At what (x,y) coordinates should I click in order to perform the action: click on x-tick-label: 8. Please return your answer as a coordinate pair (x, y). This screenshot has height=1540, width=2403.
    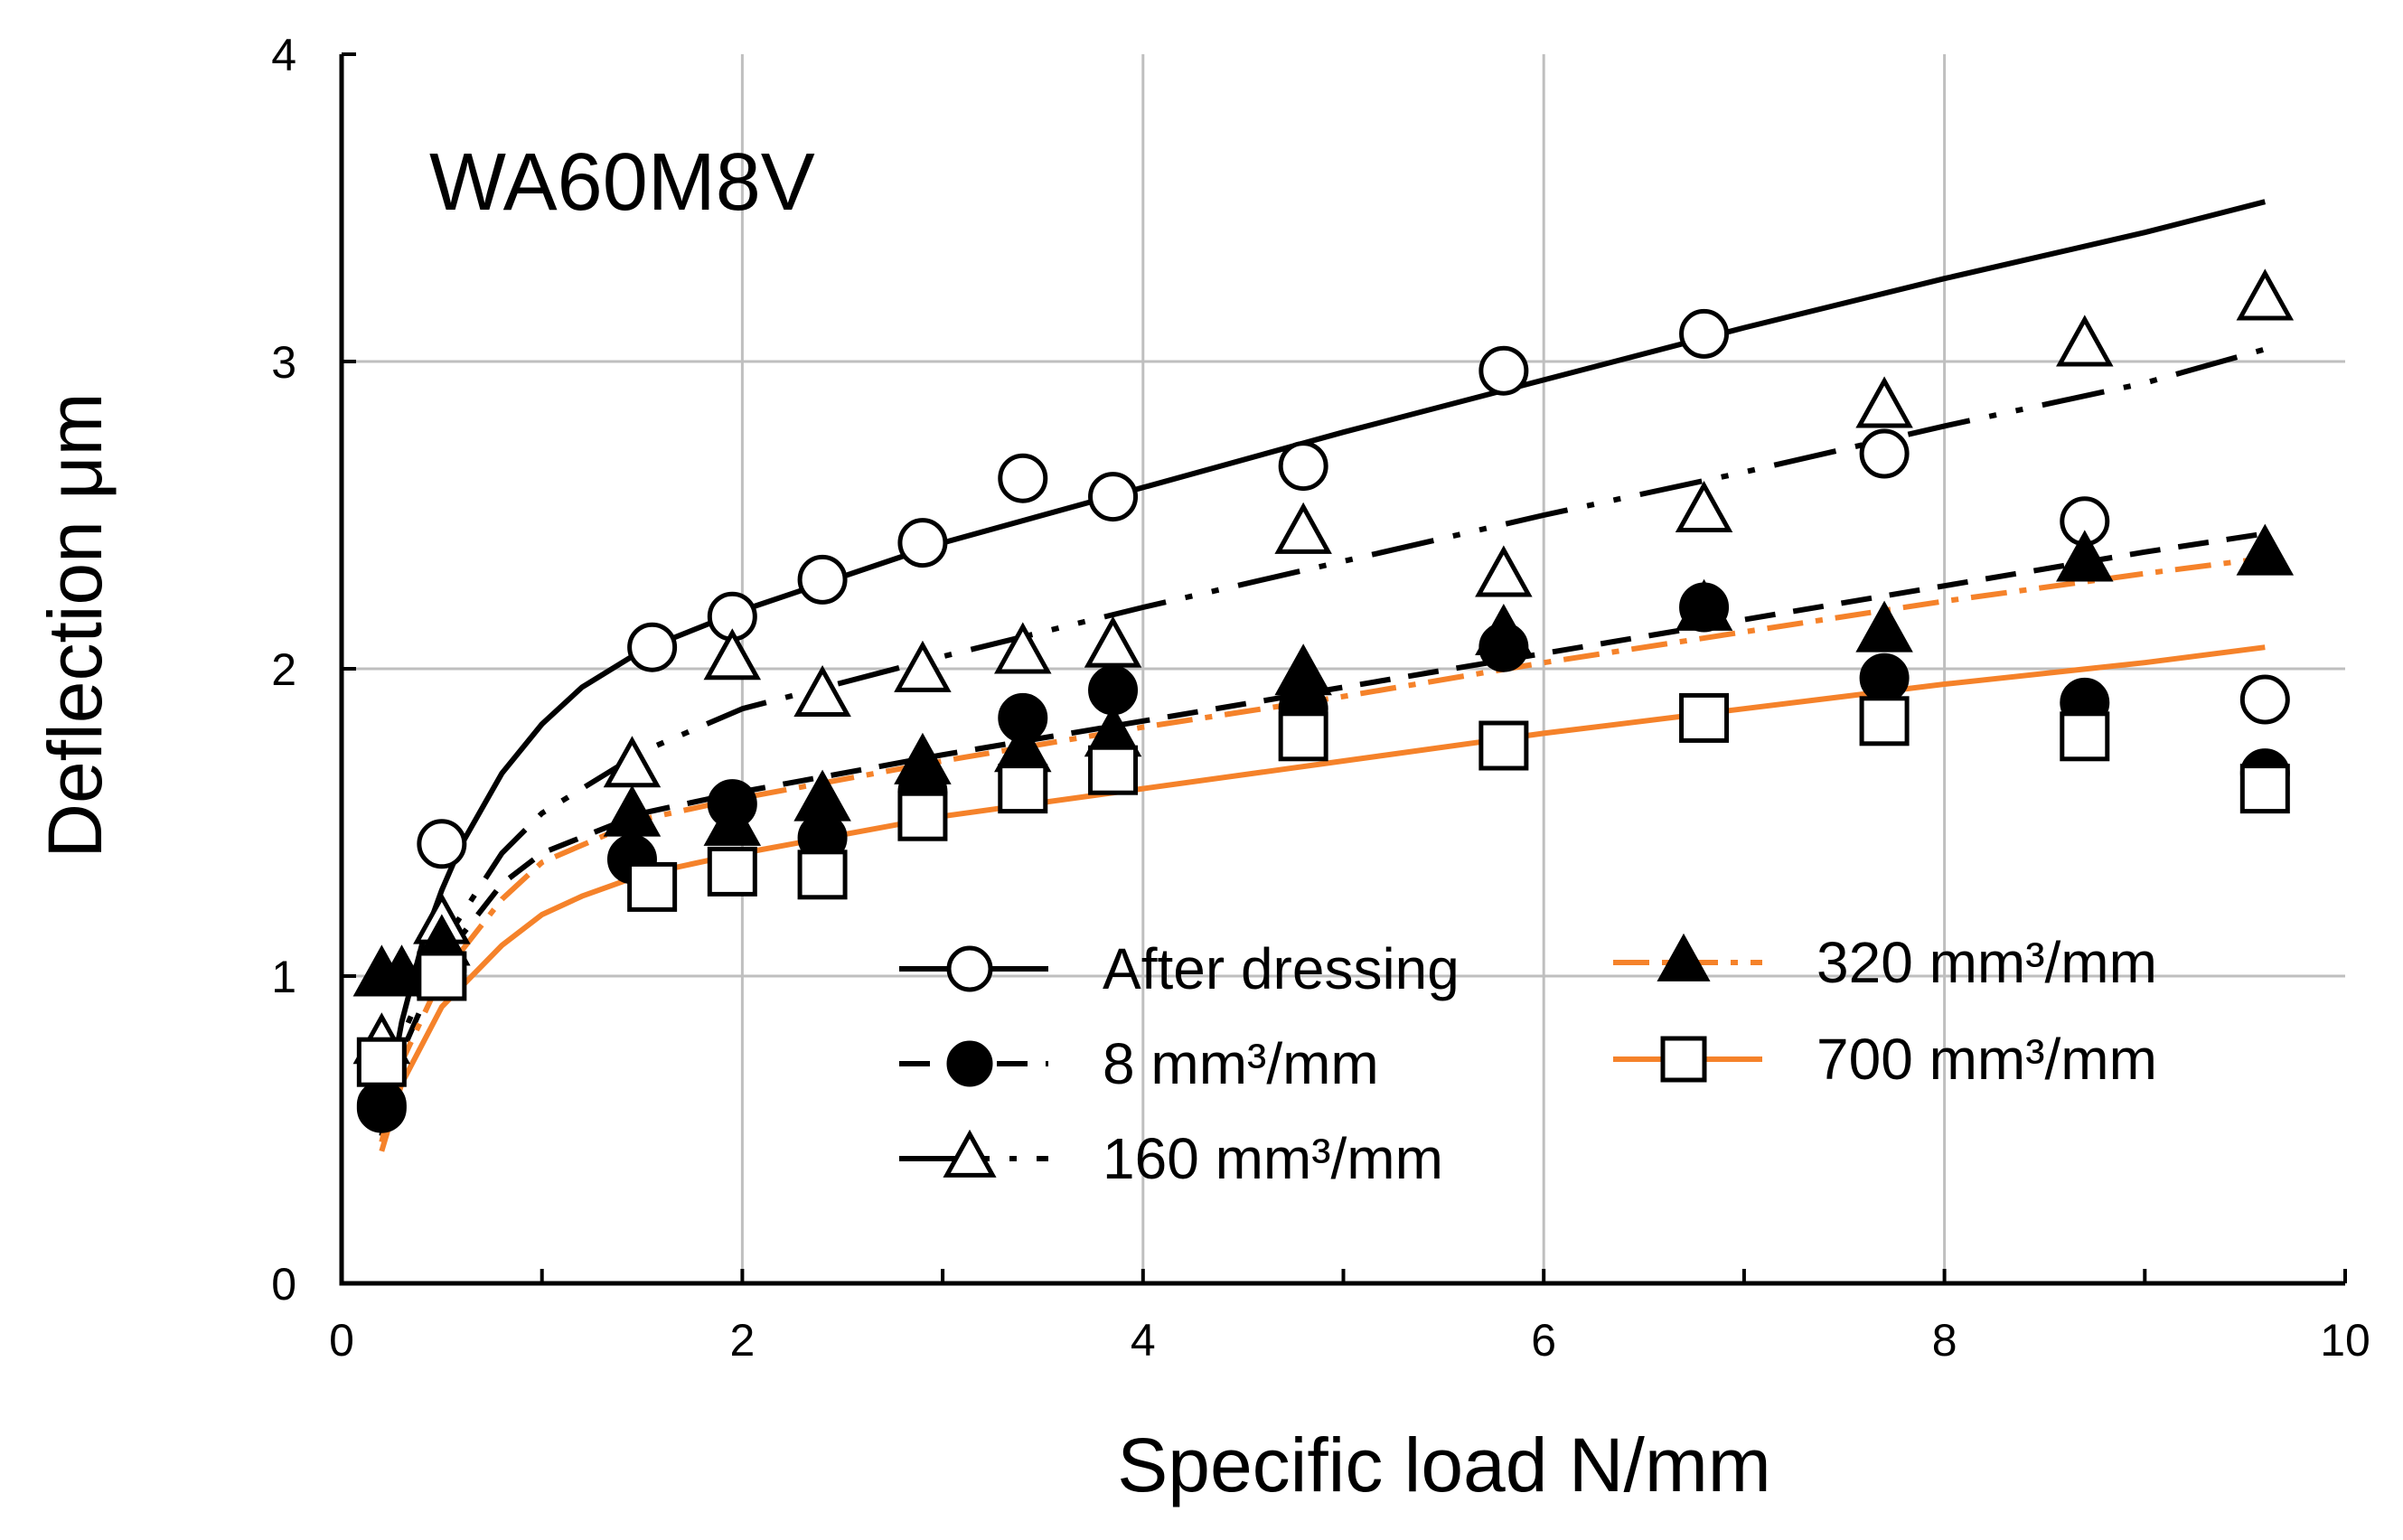
    Looking at the image, I should click on (1945, 1340).